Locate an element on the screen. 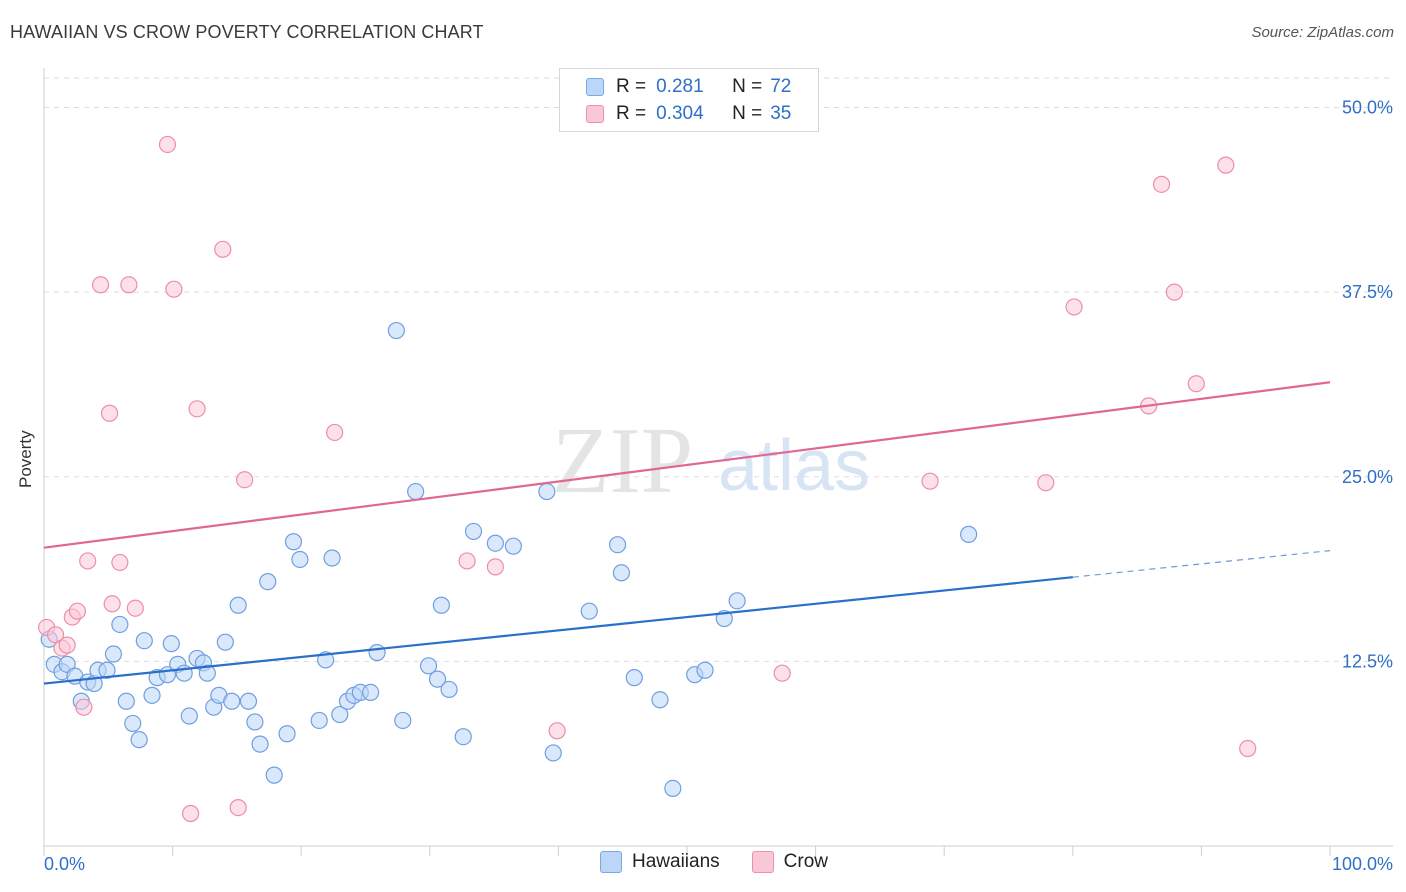  x-tick-label: 100.0% is located at coordinates (1362, 864).